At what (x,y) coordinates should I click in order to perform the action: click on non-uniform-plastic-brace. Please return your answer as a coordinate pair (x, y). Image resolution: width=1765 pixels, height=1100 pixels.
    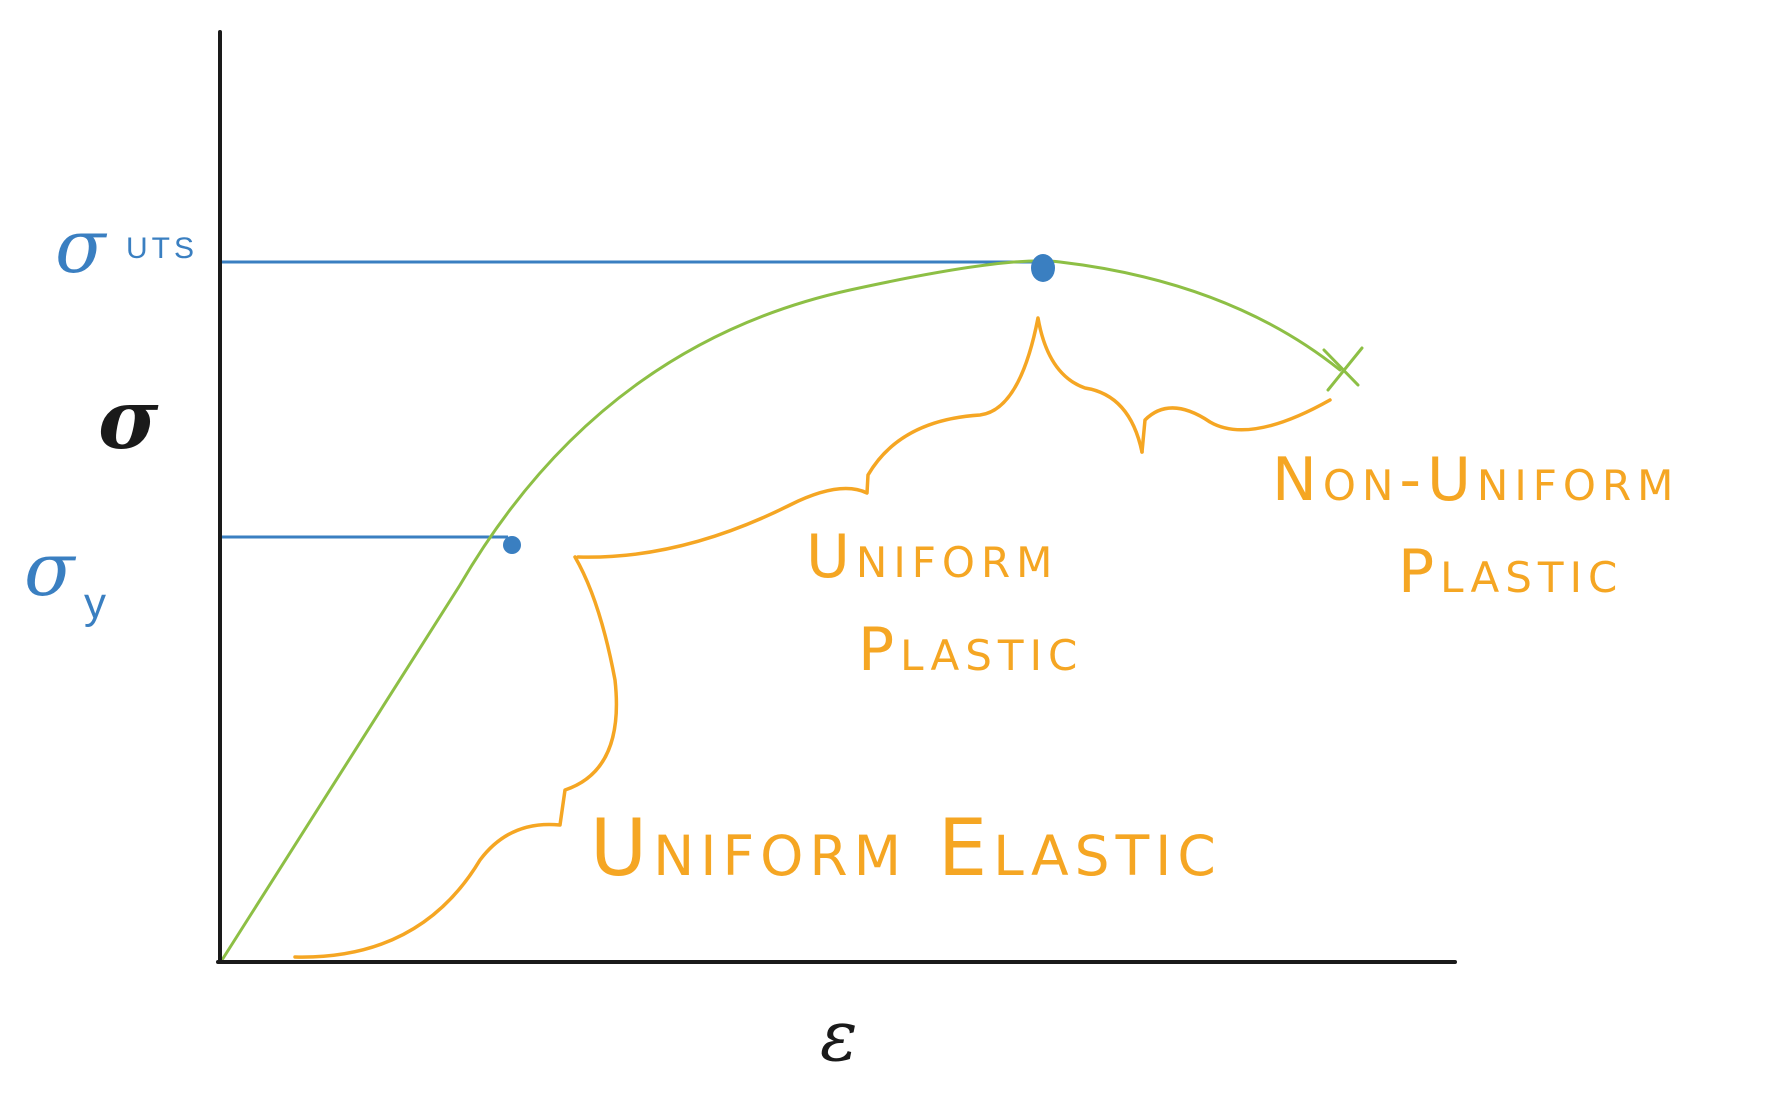
    Looking at the image, I should click on (1236, 426).